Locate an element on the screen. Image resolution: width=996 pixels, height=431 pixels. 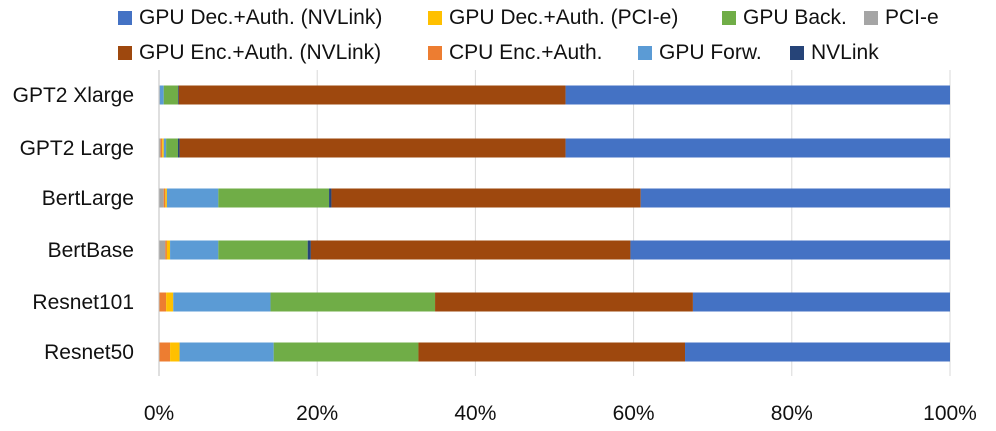
x-tick-label: 100% is located at coordinates (950, 413).